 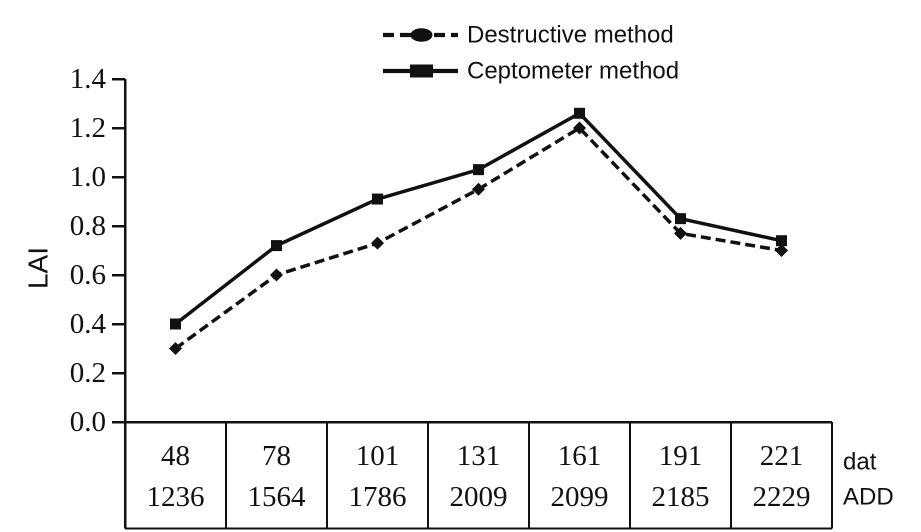 I want to click on table-cell-add: 2185, so click(x=681, y=497).